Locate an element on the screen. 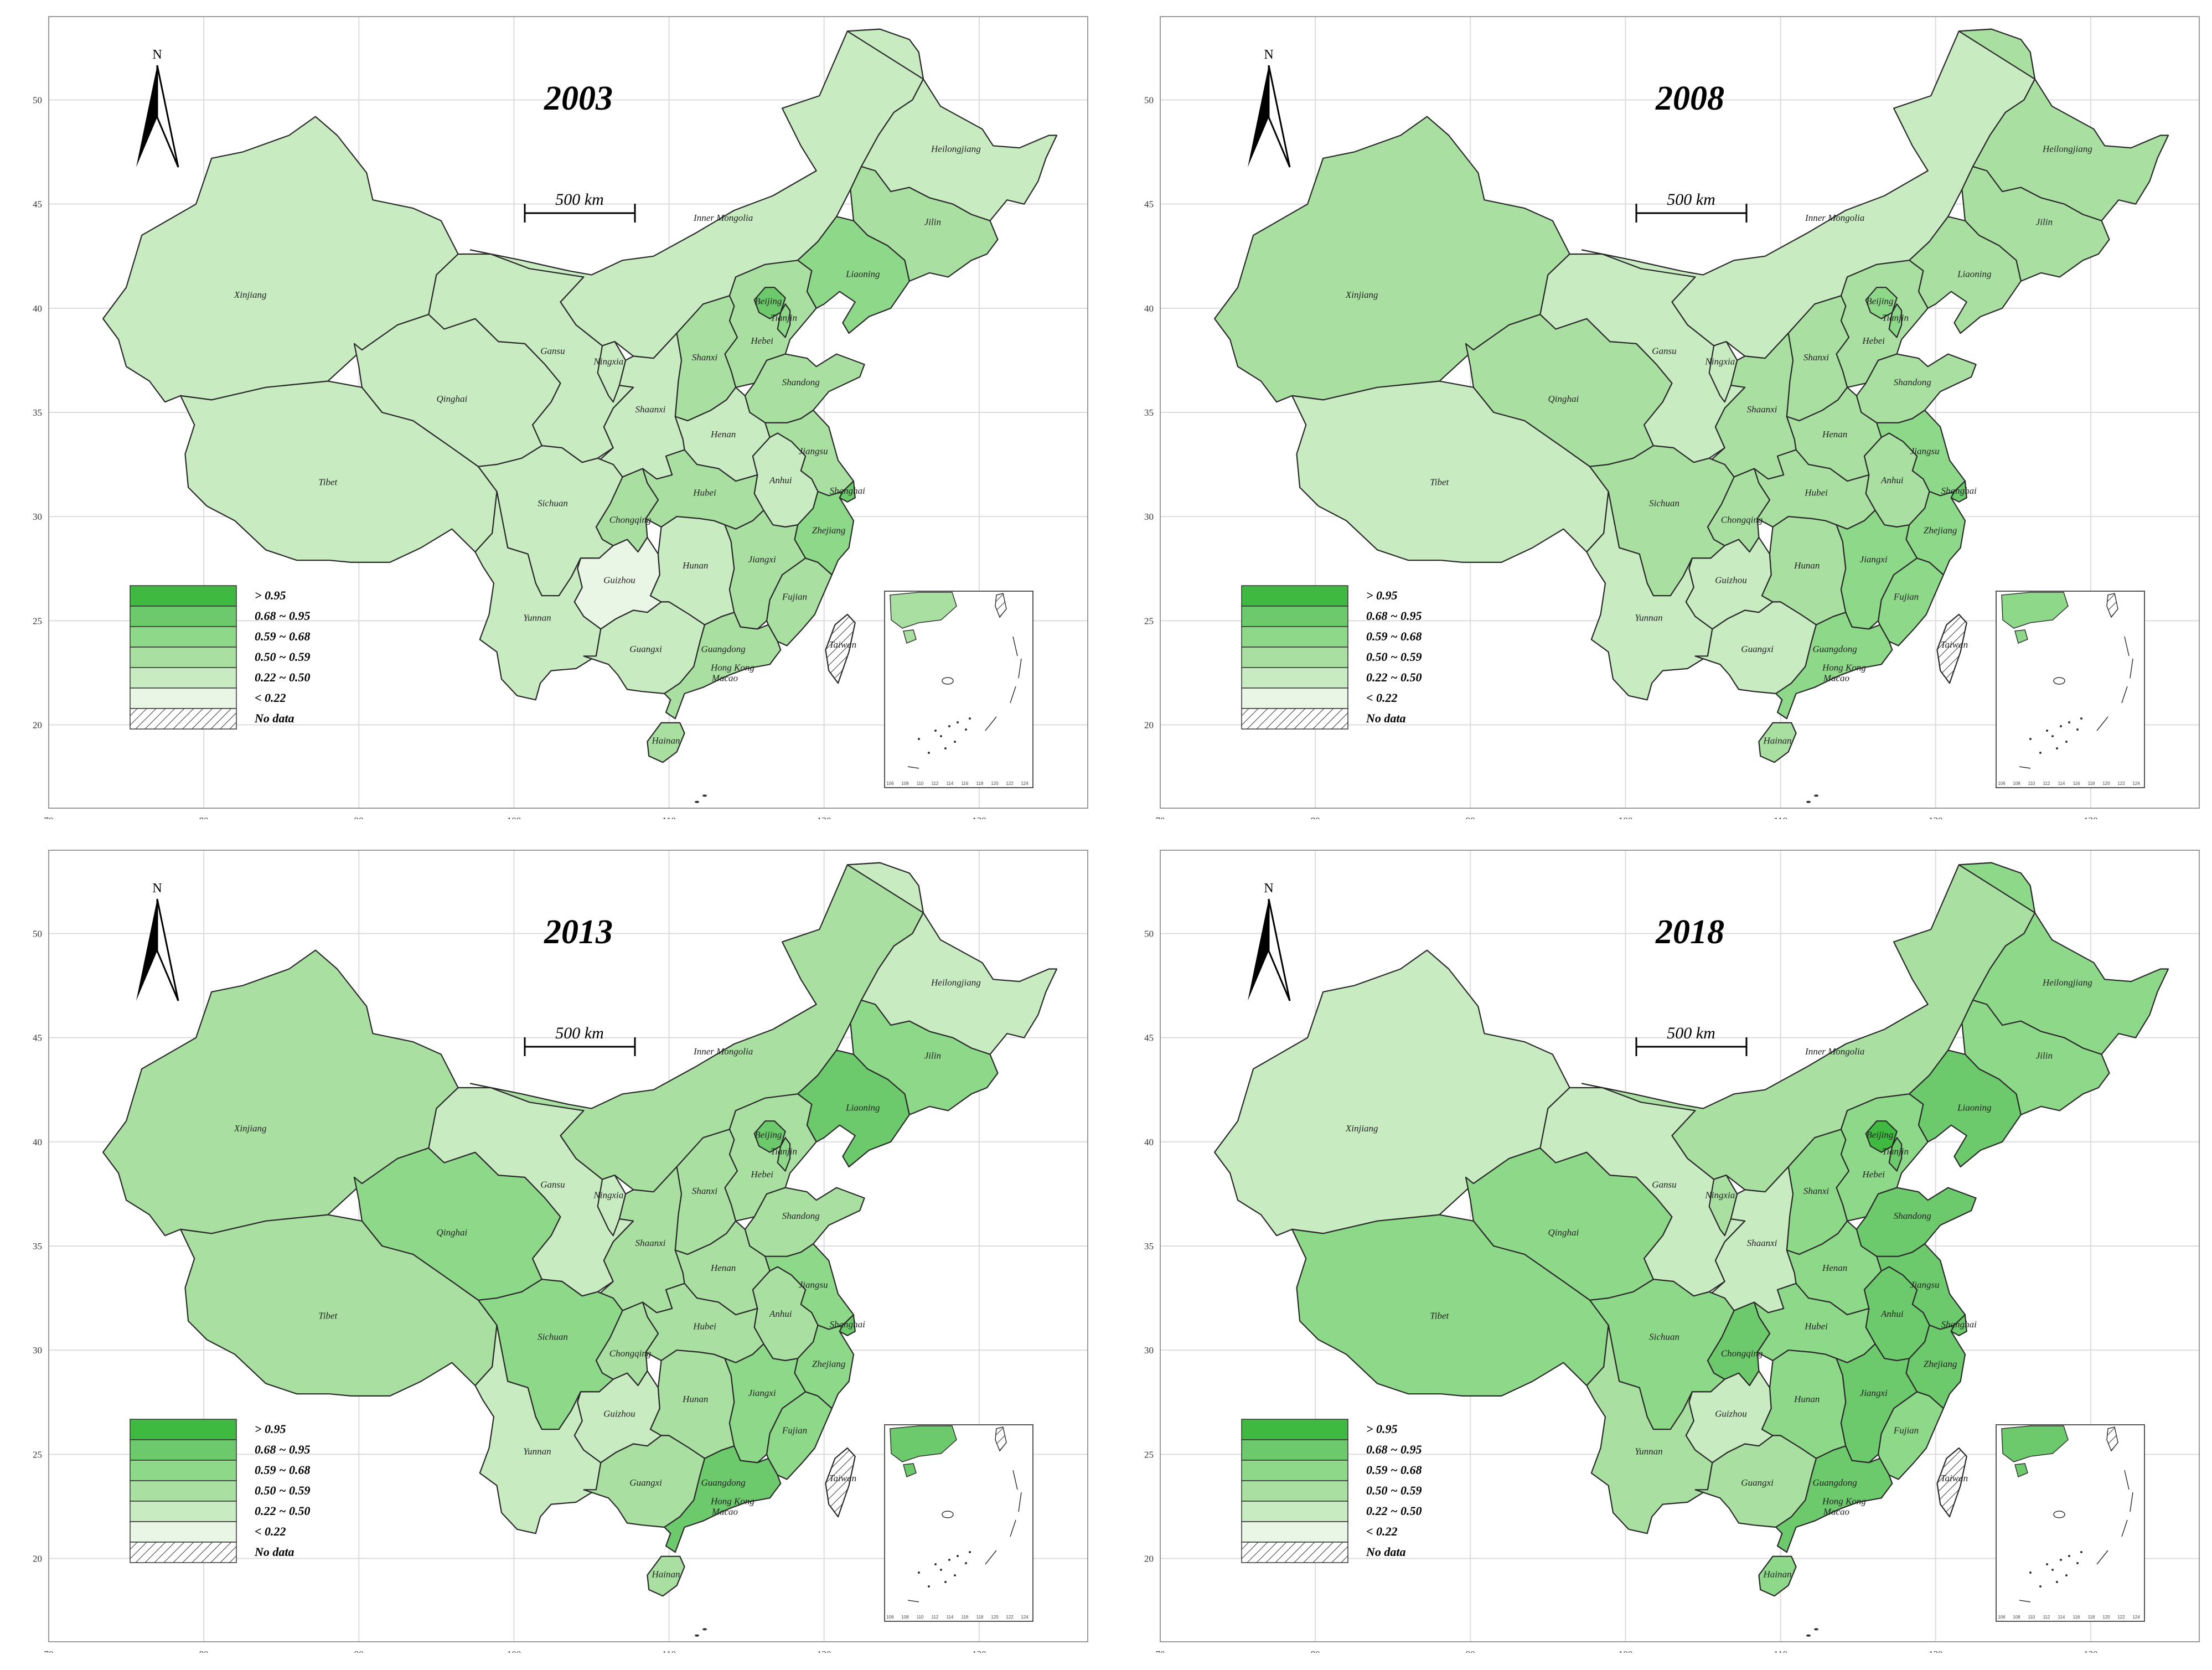 The height and width of the screenshot is (1670, 2212). province-label-beijing: Beijing is located at coordinates (768, 301).